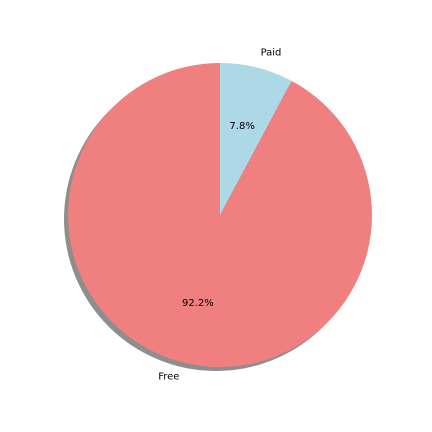 This screenshot has height=432, width=432. I want to click on pie-pct-label-free: 92.2%, so click(198, 303).